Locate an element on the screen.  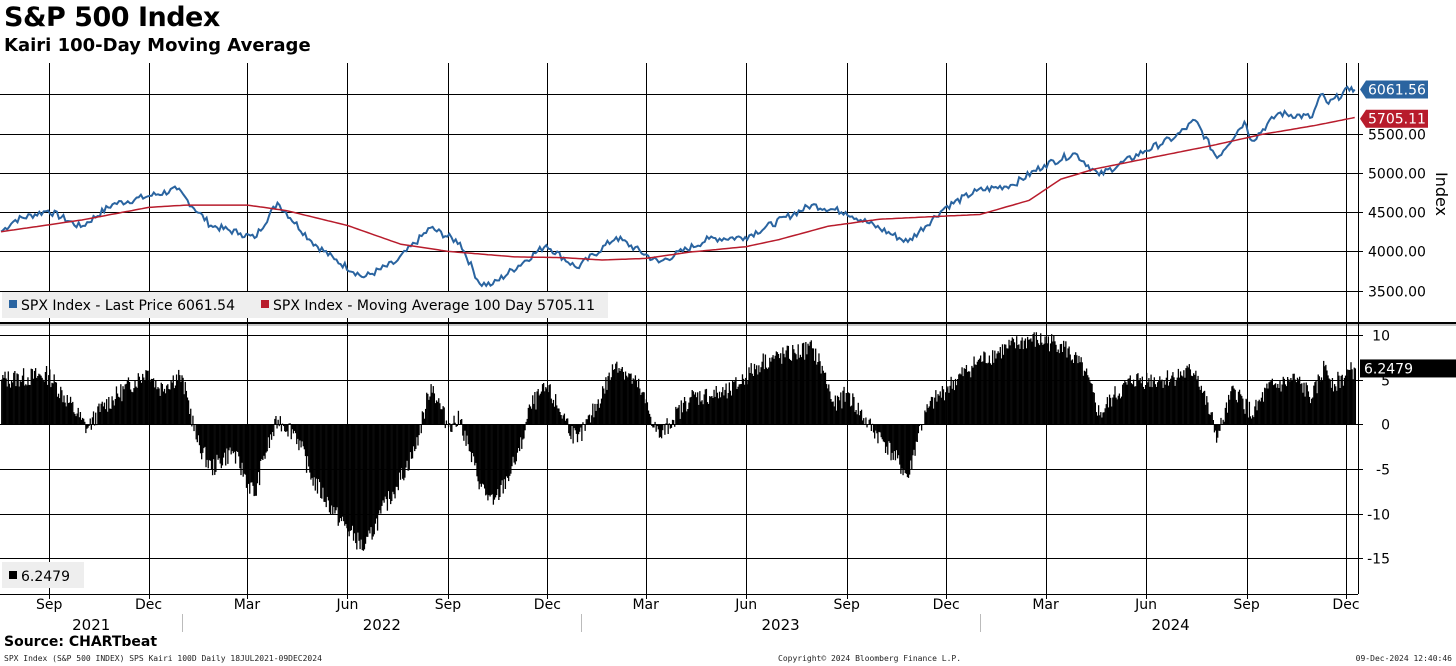
source-note: Source: CHARTbeat is located at coordinates (81, 642).